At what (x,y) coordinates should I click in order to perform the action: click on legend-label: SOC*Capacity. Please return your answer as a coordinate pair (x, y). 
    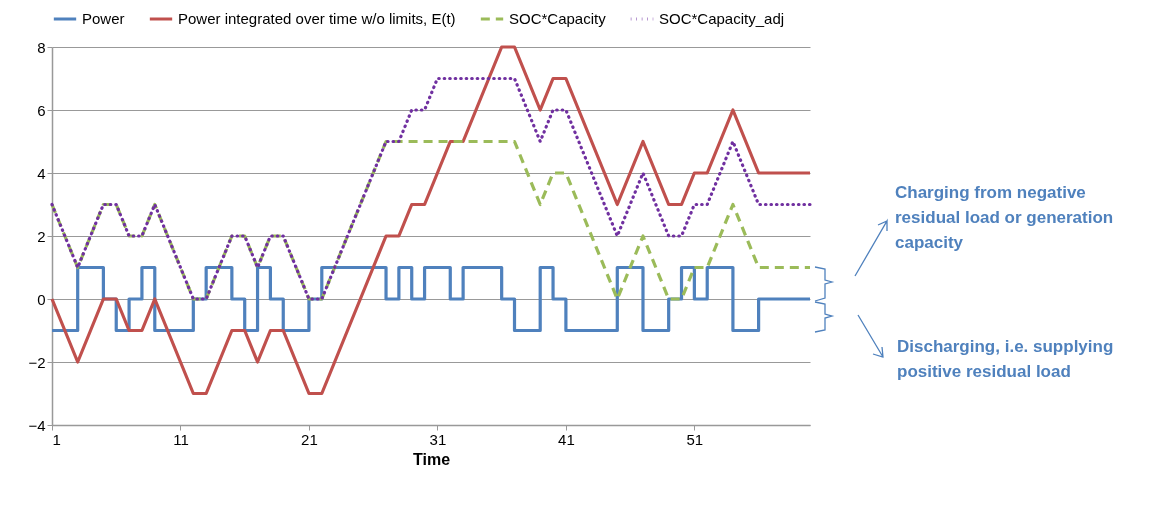
    Looking at the image, I should click on (558, 18).